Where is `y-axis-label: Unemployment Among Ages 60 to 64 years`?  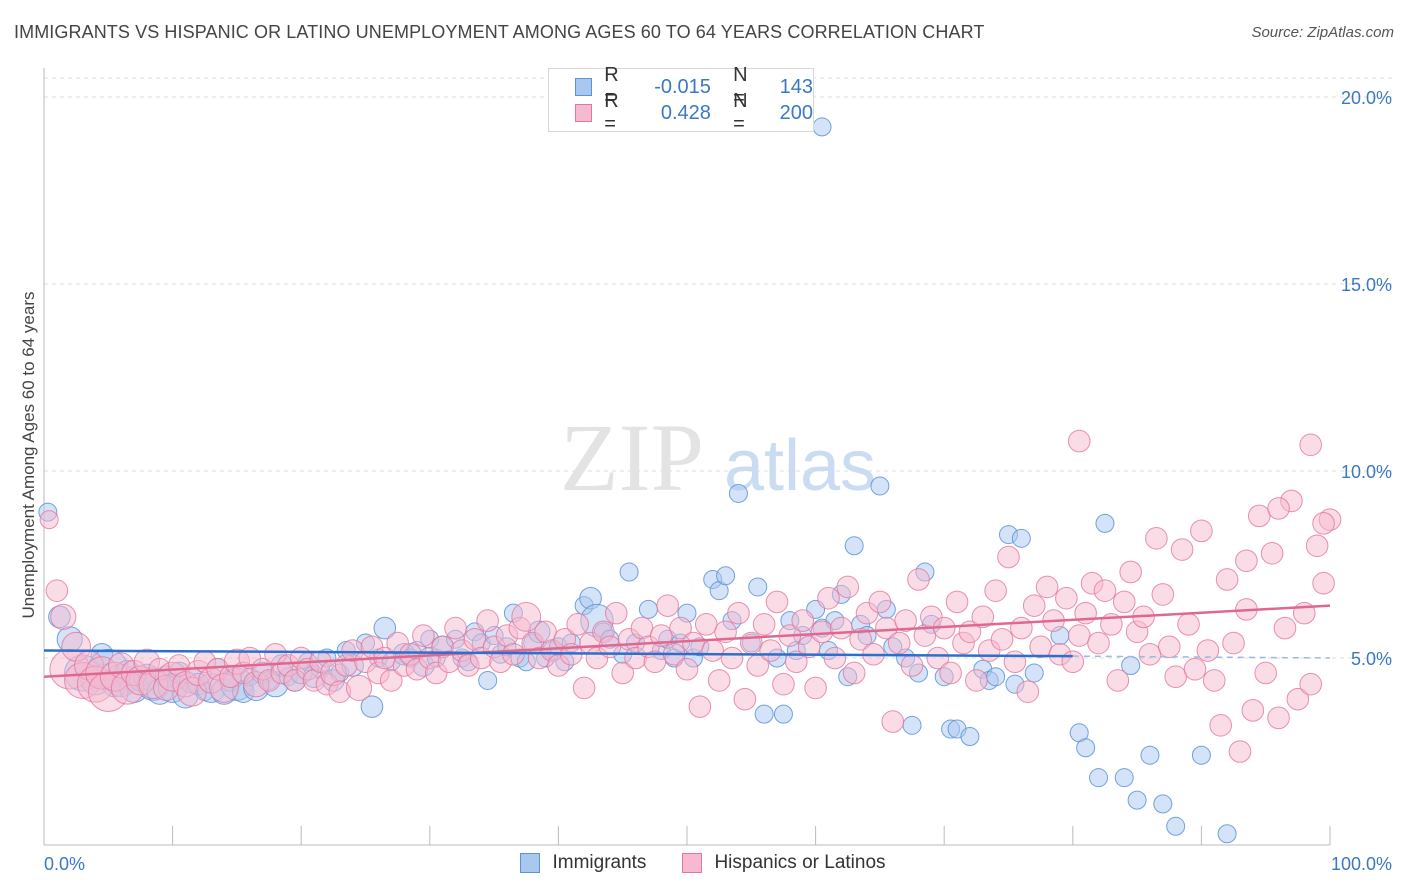
y-axis-label: Unemployment Among Ages 60 to 64 years is located at coordinates (28, 455).